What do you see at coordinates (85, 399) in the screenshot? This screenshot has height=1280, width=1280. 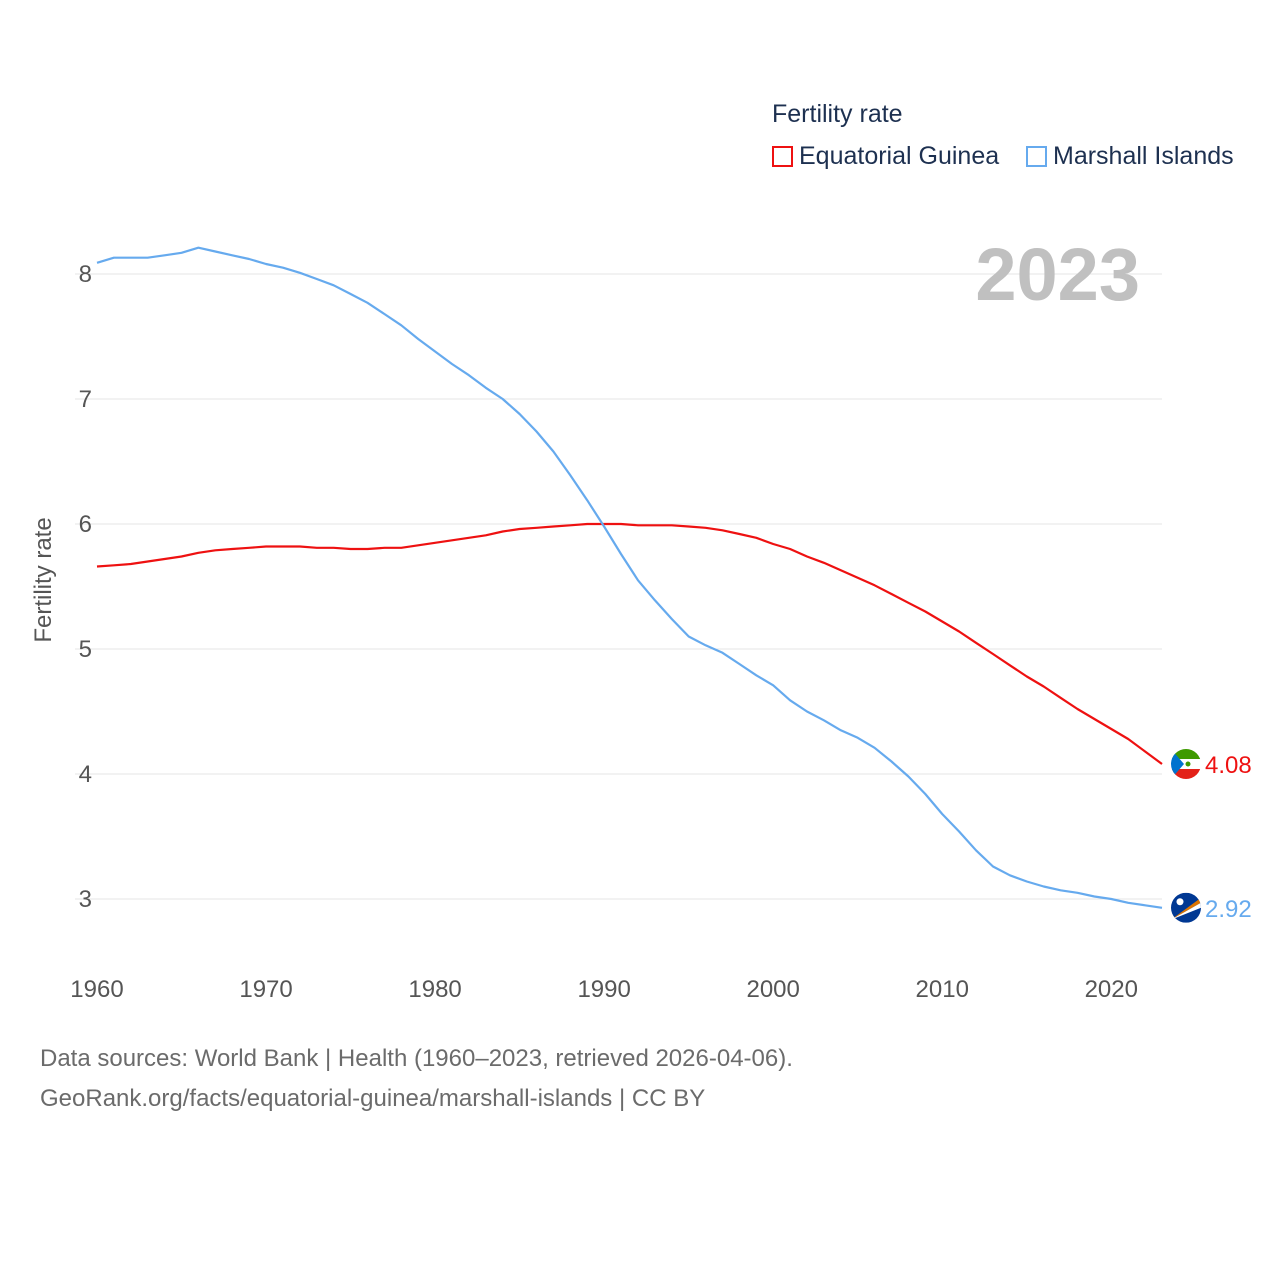 I see `y-tick-label: 7` at bounding box center [85, 399].